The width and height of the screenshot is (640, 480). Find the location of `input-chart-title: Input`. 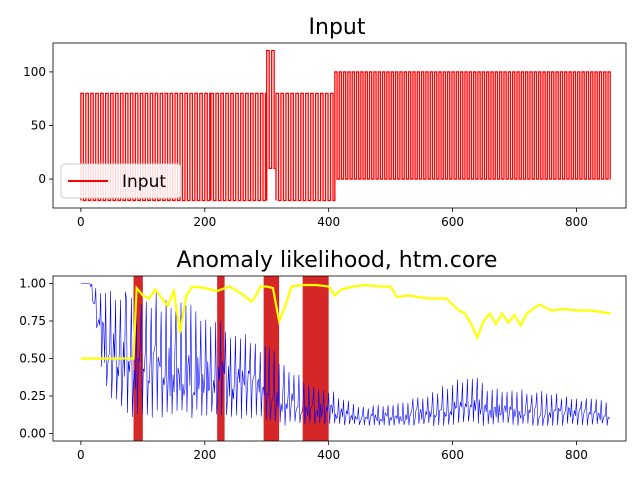

input-chart-title: Input is located at coordinates (337, 27).